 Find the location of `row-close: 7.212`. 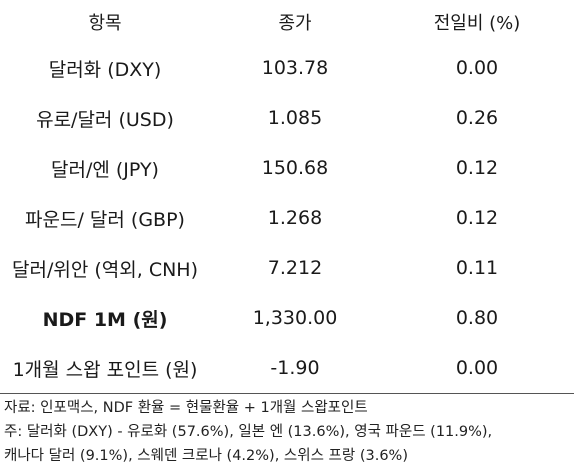

row-close: 7.212 is located at coordinates (295, 268).